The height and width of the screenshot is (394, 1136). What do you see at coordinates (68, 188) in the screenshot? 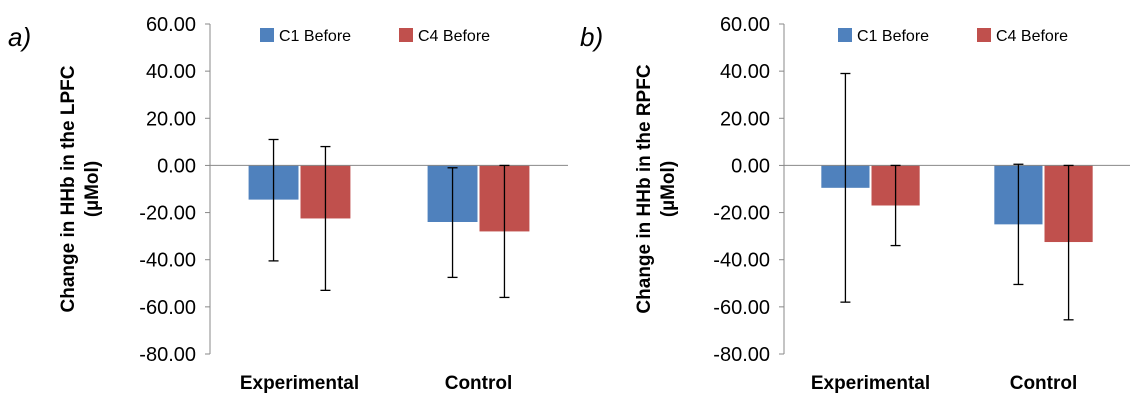
I see `y-axis-label: Change in HHb in the LPFC` at bounding box center [68, 188].